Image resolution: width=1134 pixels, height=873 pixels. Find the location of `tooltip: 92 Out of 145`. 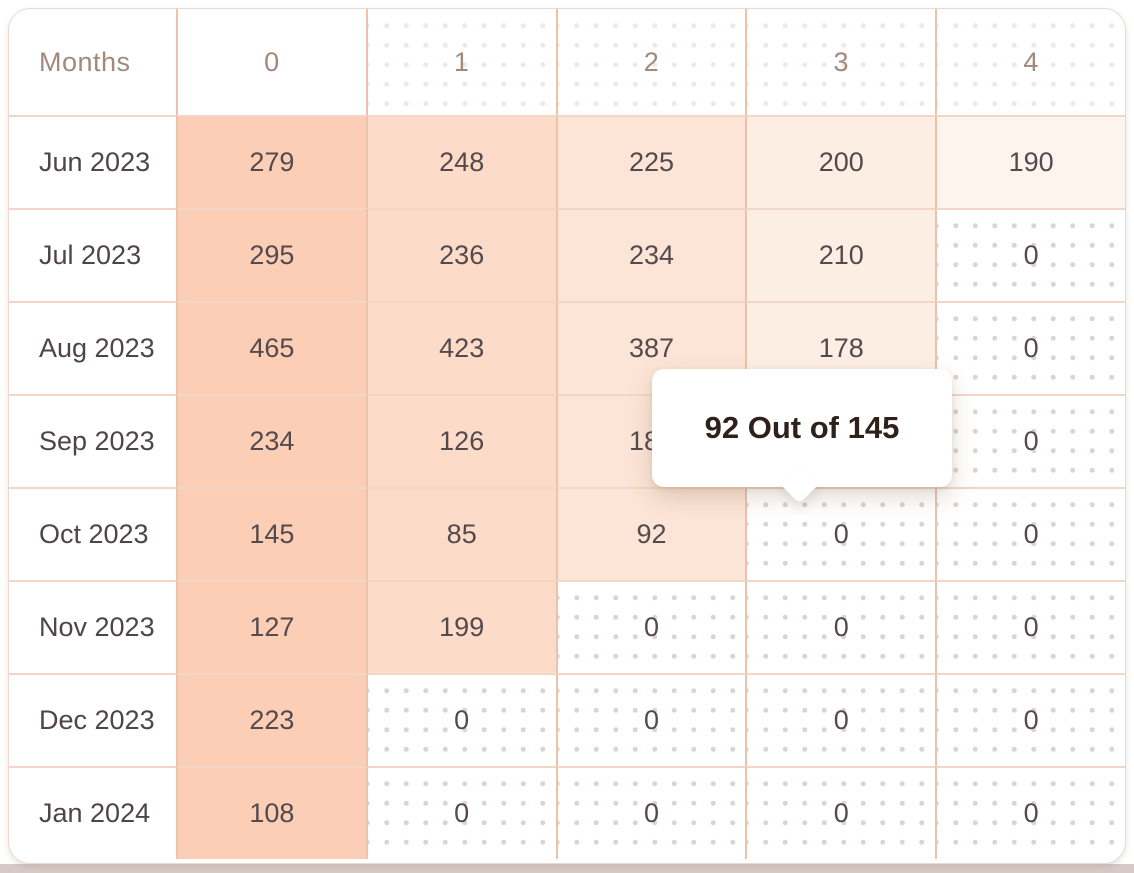

tooltip: 92 Out of 145 is located at coordinates (802, 428).